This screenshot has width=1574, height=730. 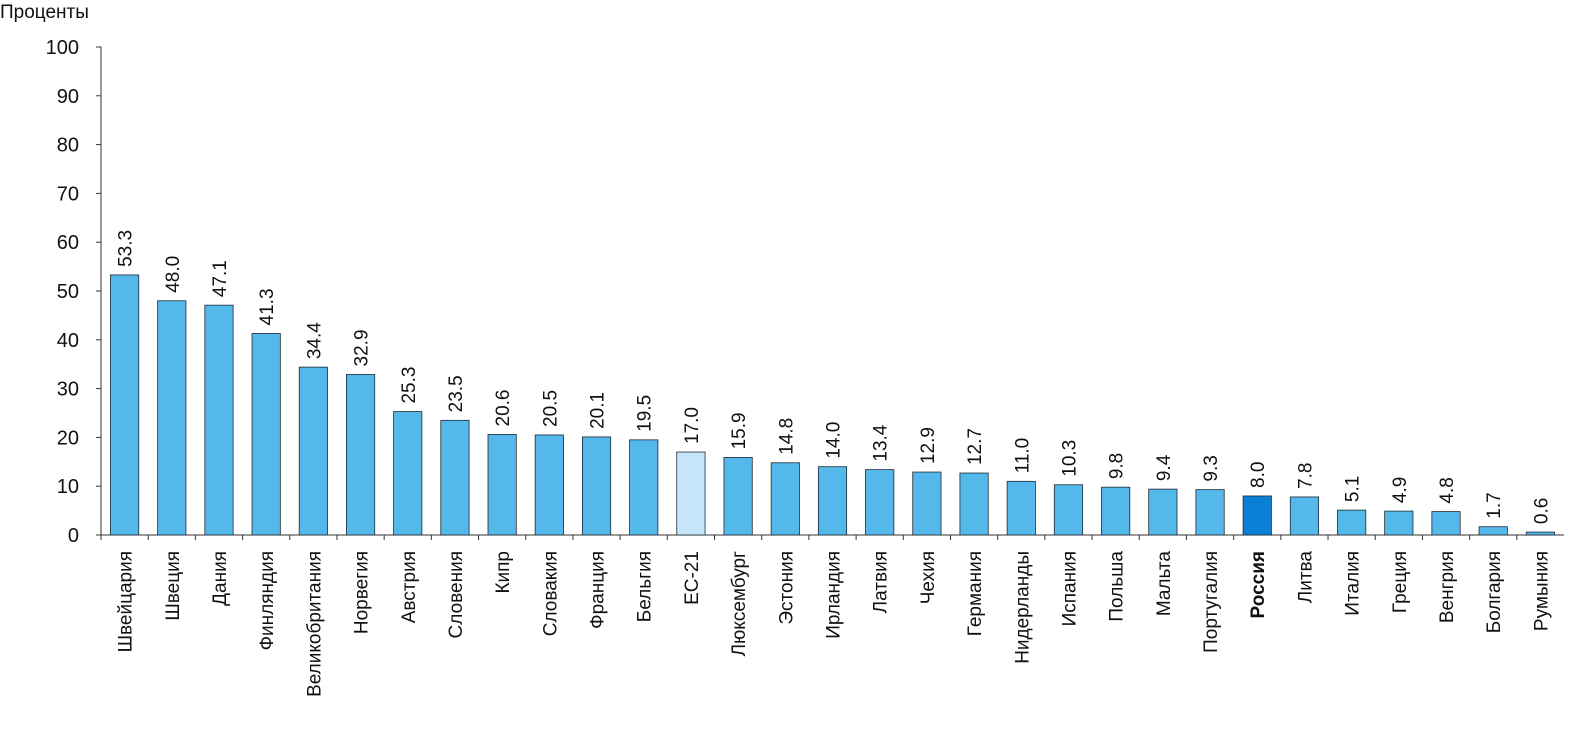 I want to click on value-label: 17.0, so click(x=692, y=425).